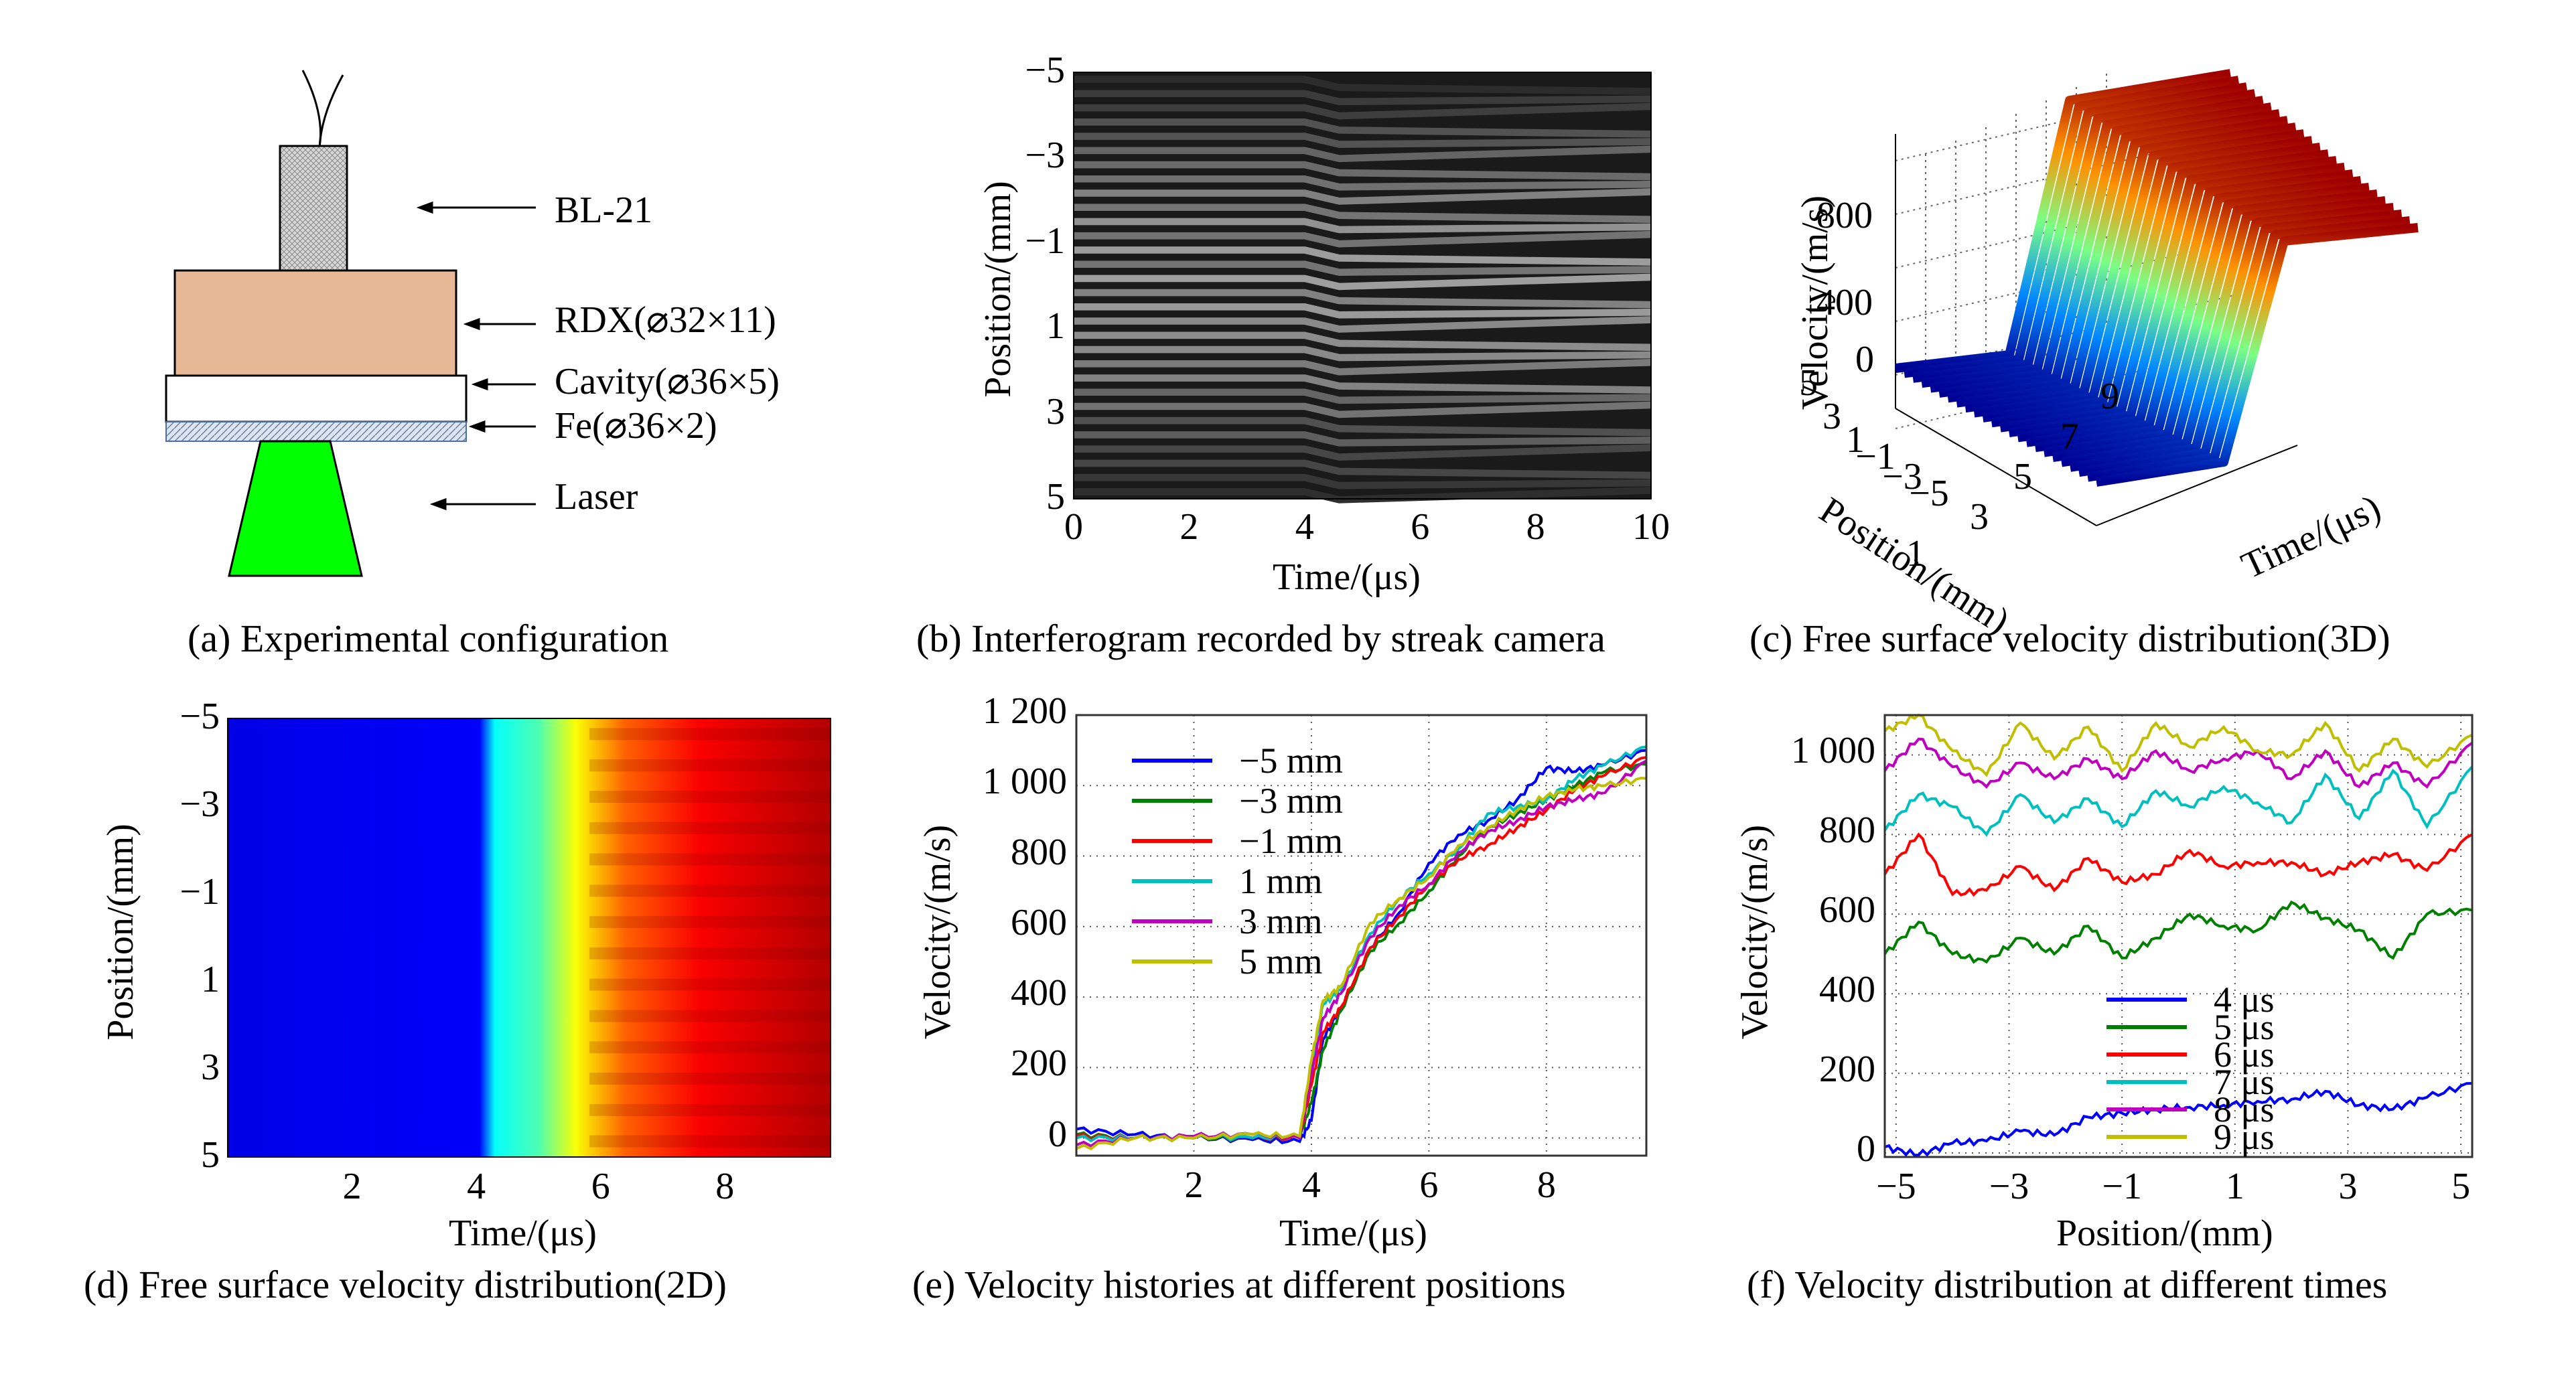 The width and height of the screenshot is (2576, 1392). I want to click on b-xtick: 10, so click(1651, 527).